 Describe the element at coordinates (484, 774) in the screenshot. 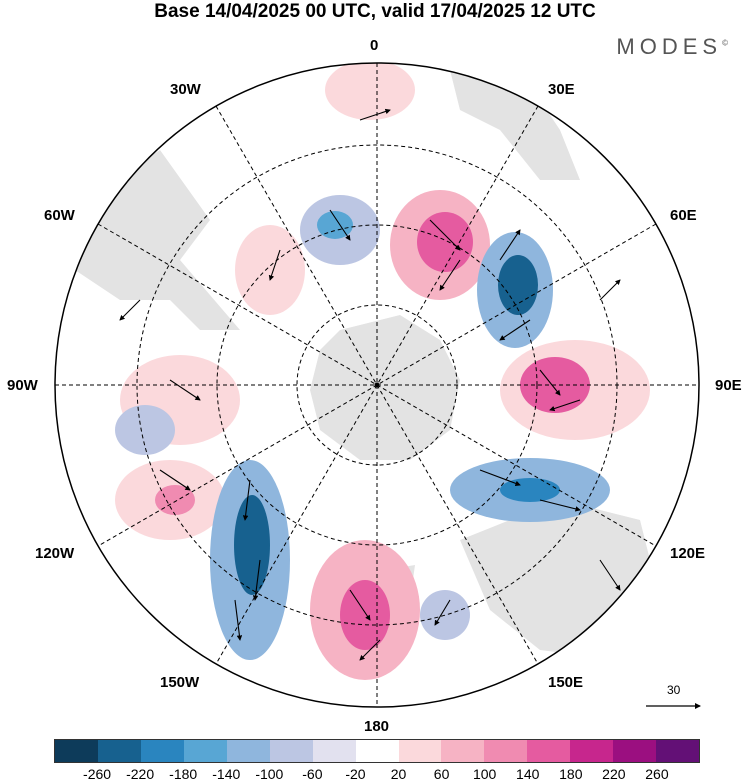

I see `colorbar-tick-label: 100` at that location.